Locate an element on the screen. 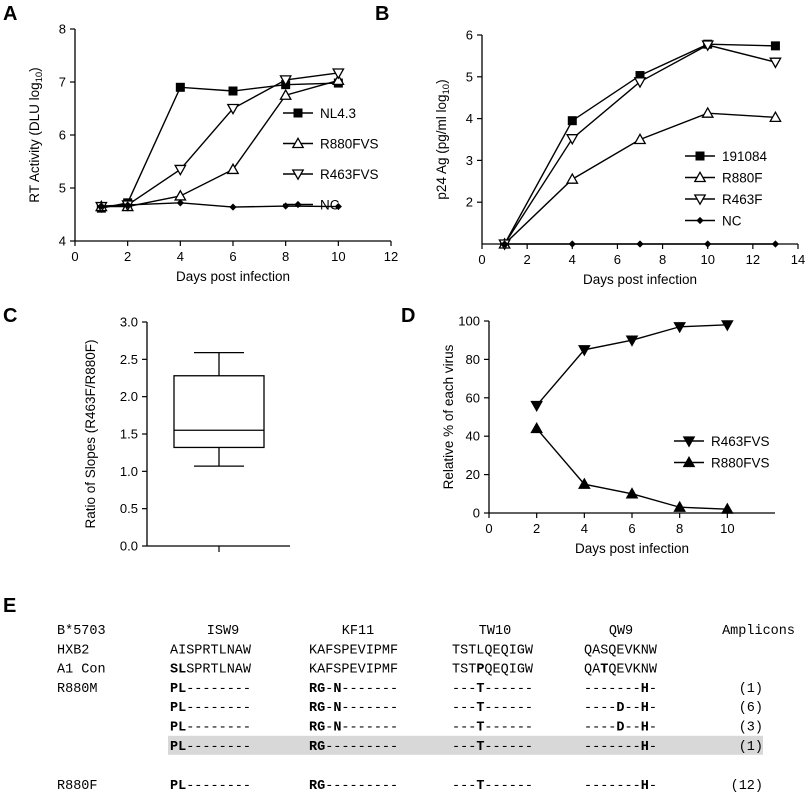 This screenshot has width=805, height=800. y-tick-label: 7 is located at coordinates (62, 82).